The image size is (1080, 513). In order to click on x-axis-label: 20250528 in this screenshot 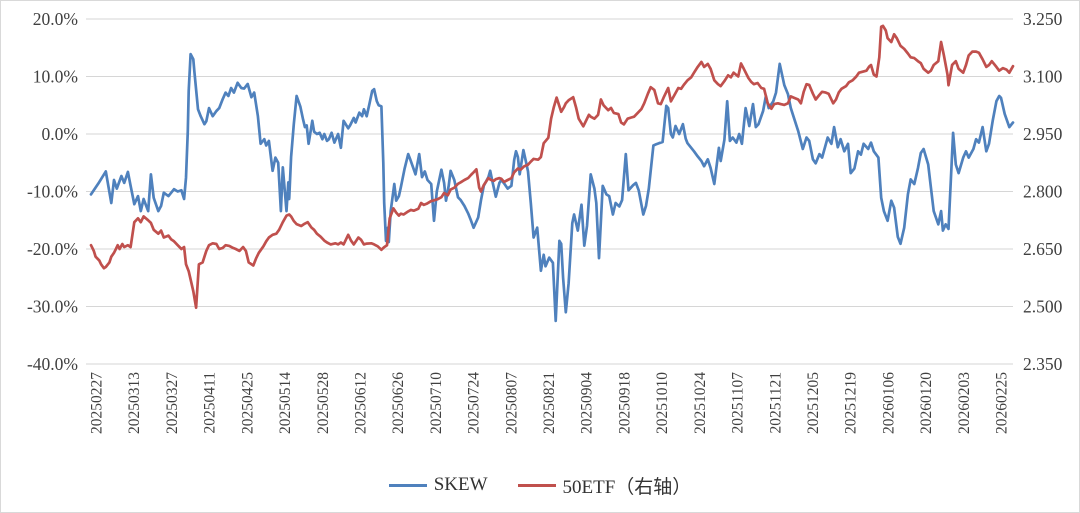, I will do `click(323, 403)`.